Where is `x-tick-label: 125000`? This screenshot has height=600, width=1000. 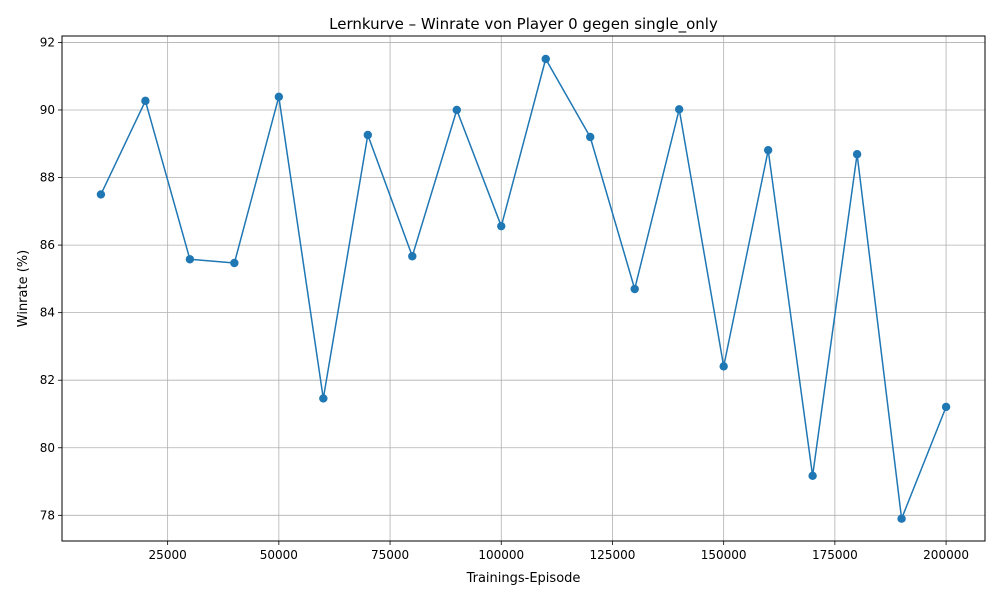 x-tick-label: 125000 is located at coordinates (613, 555).